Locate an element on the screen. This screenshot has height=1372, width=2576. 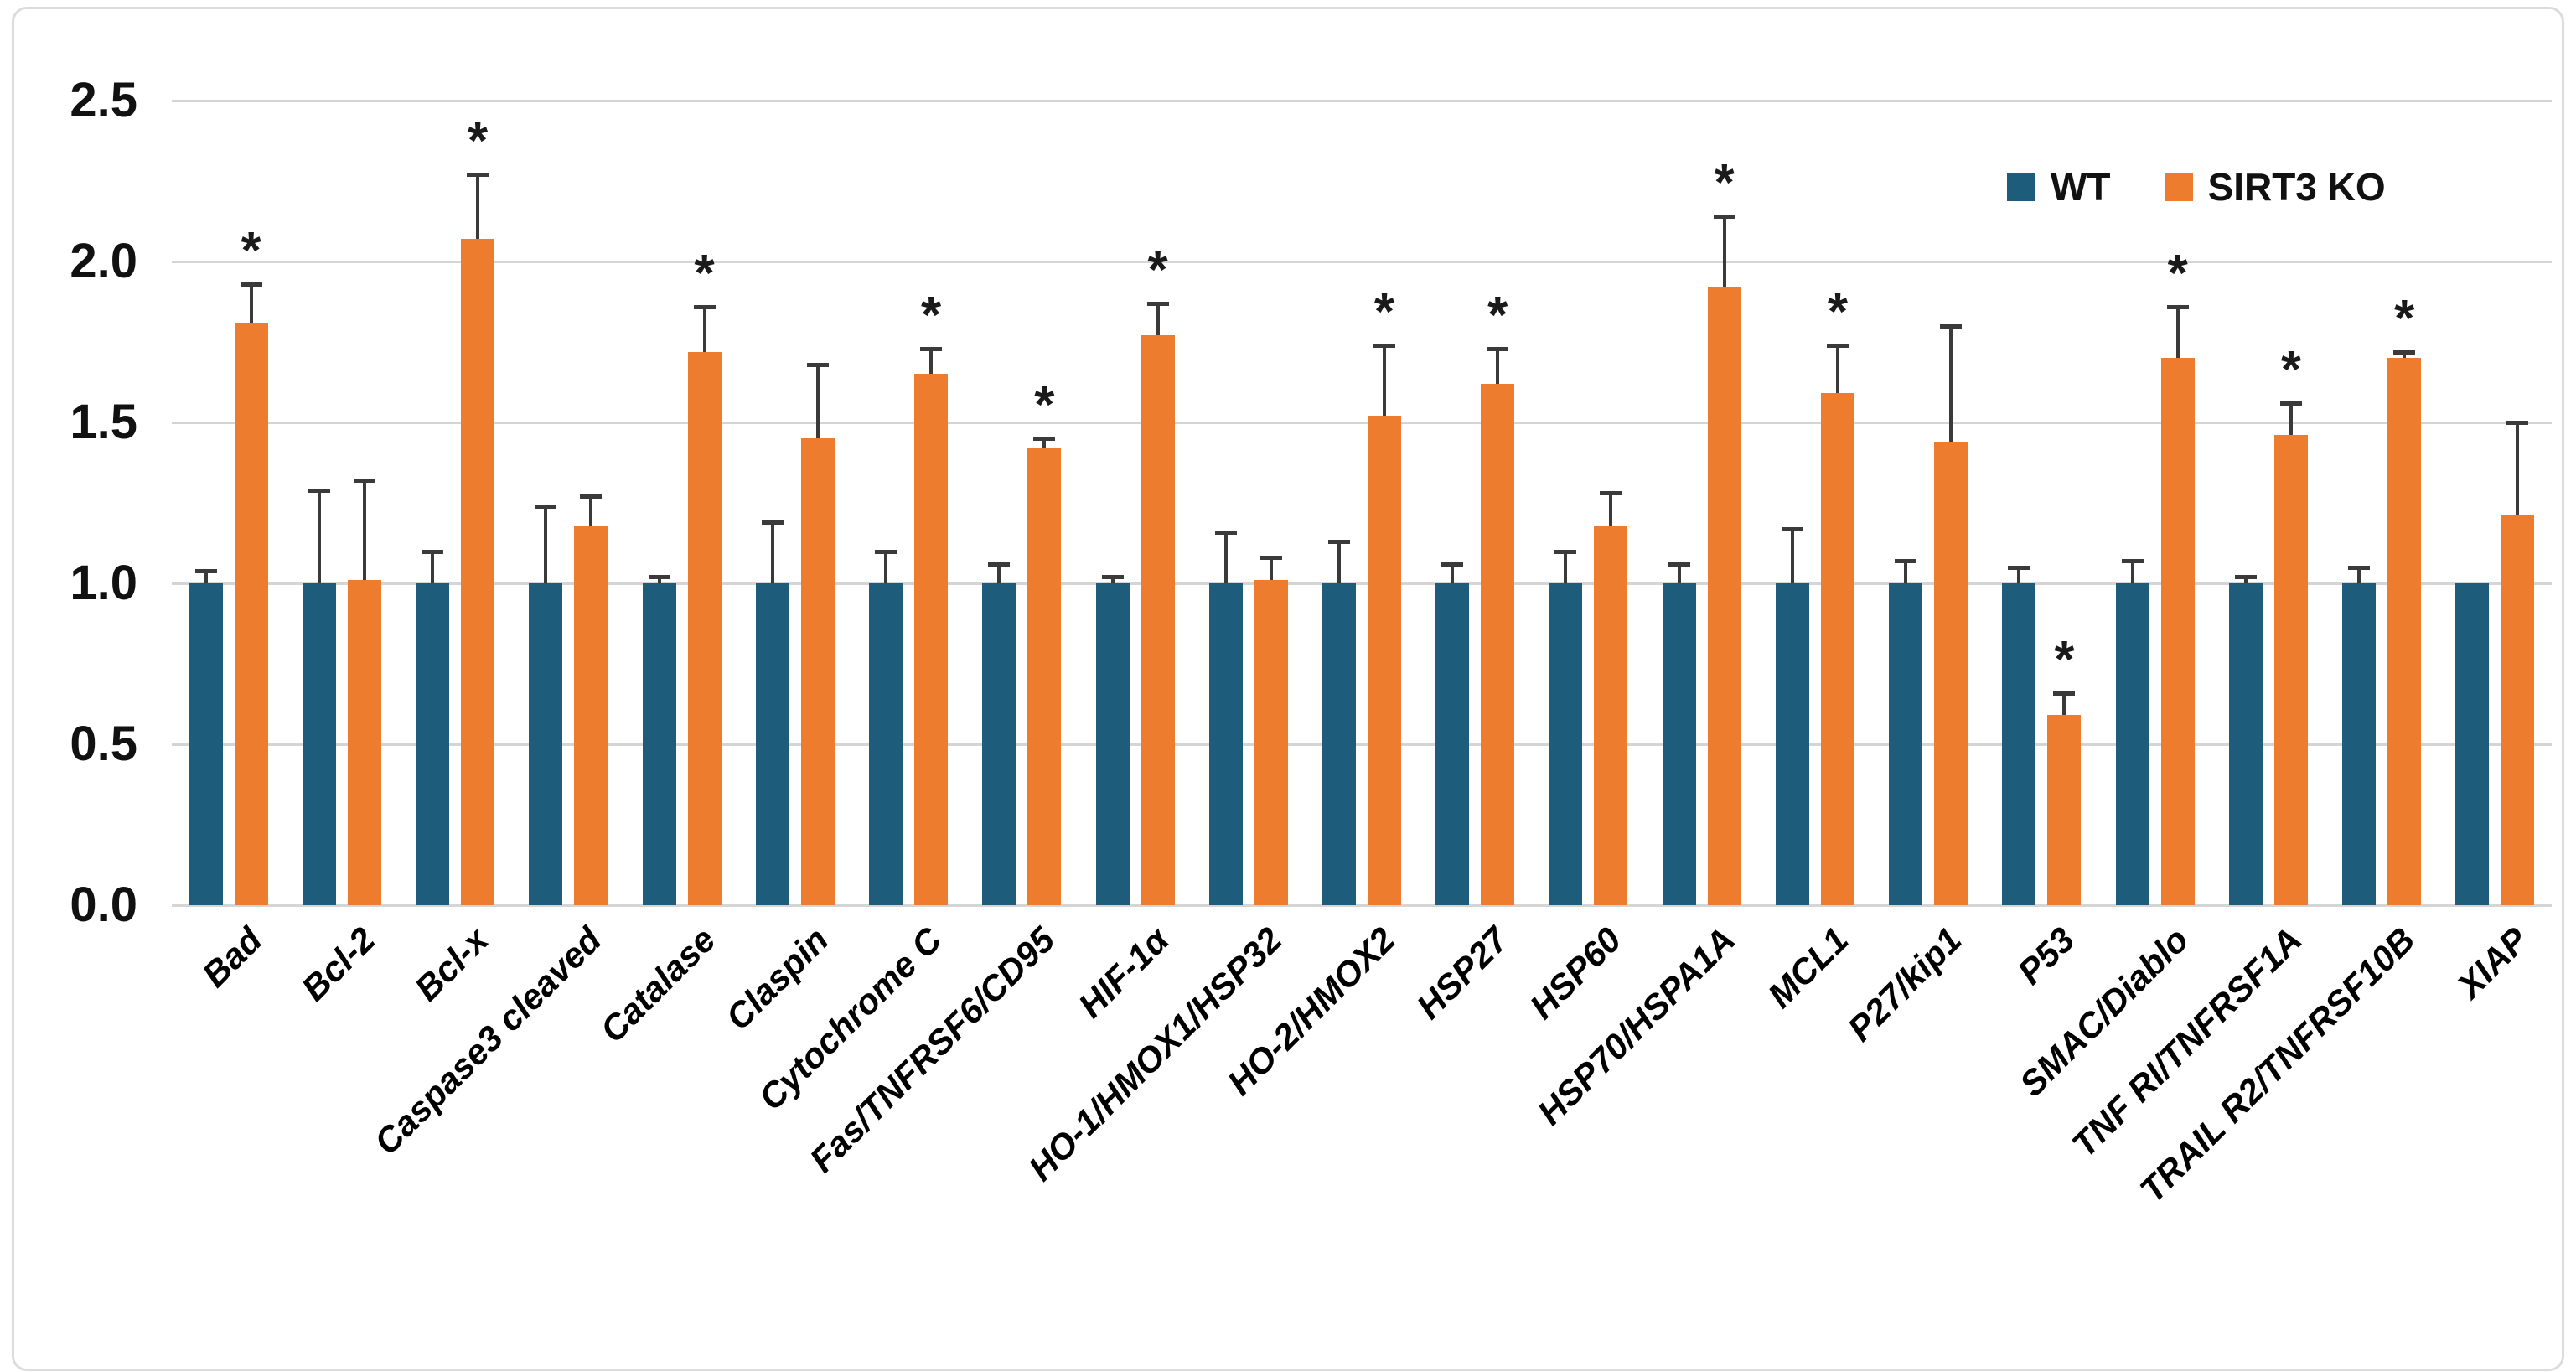
x-category-label: P27/kip1 is located at coordinates (1904, 984).